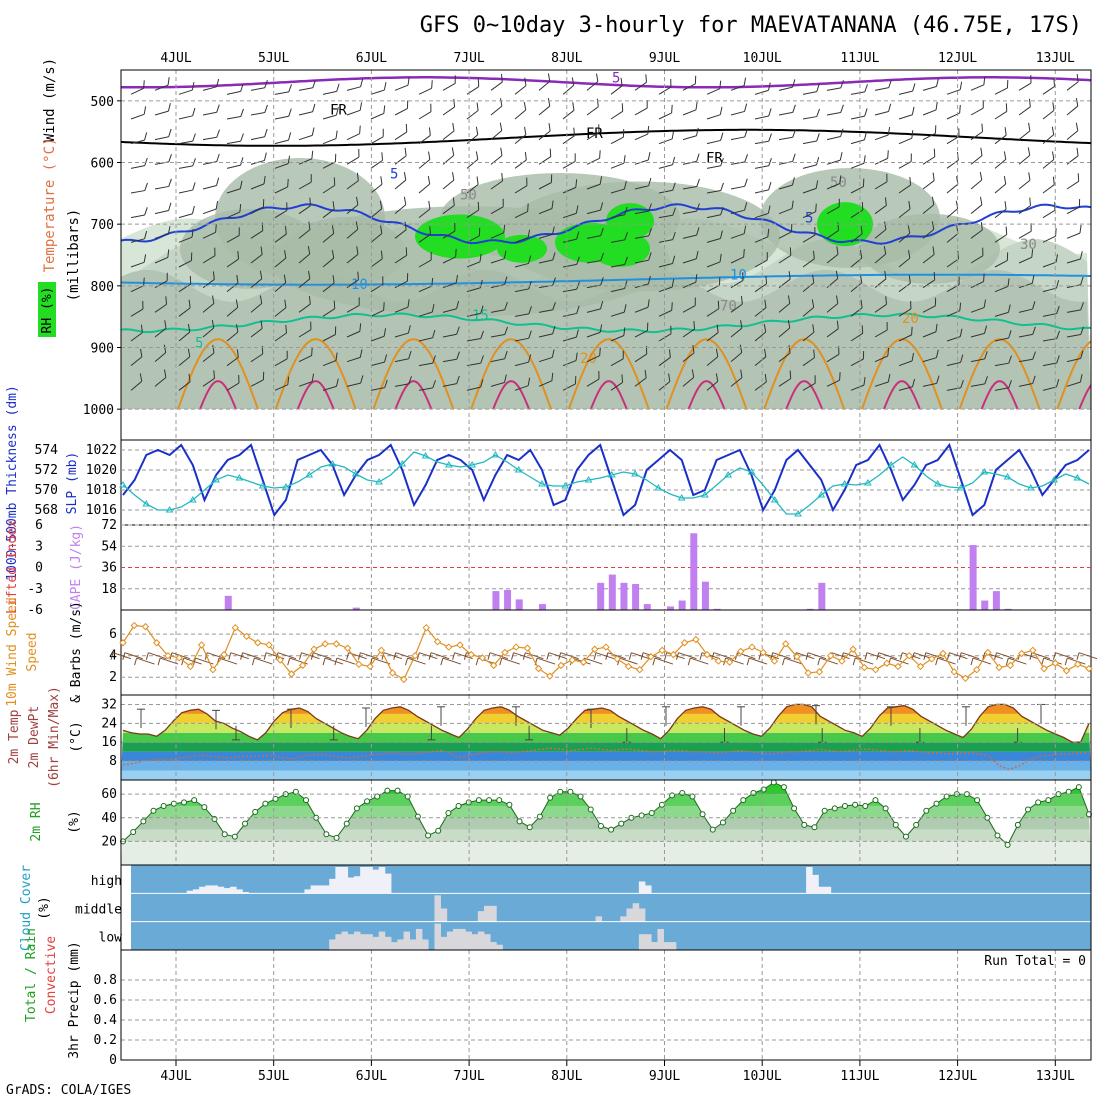  Describe the element at coordinates (46, 470) in the screenshot. I see `thickness-tick-label: 572` at that location.